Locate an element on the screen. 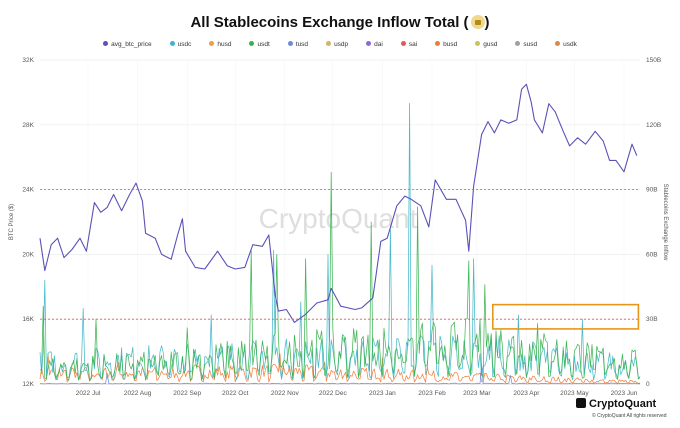 This screenshot has width=680, height=428. legend-item-usdk: usdk is located at coordinates (566, 44).